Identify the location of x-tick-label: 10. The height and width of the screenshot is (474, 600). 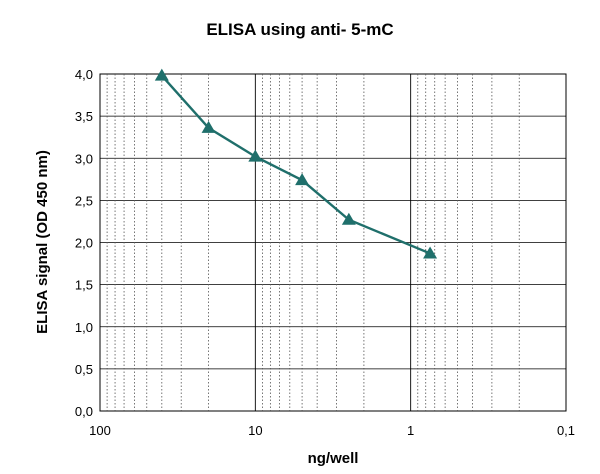
(255, 430).